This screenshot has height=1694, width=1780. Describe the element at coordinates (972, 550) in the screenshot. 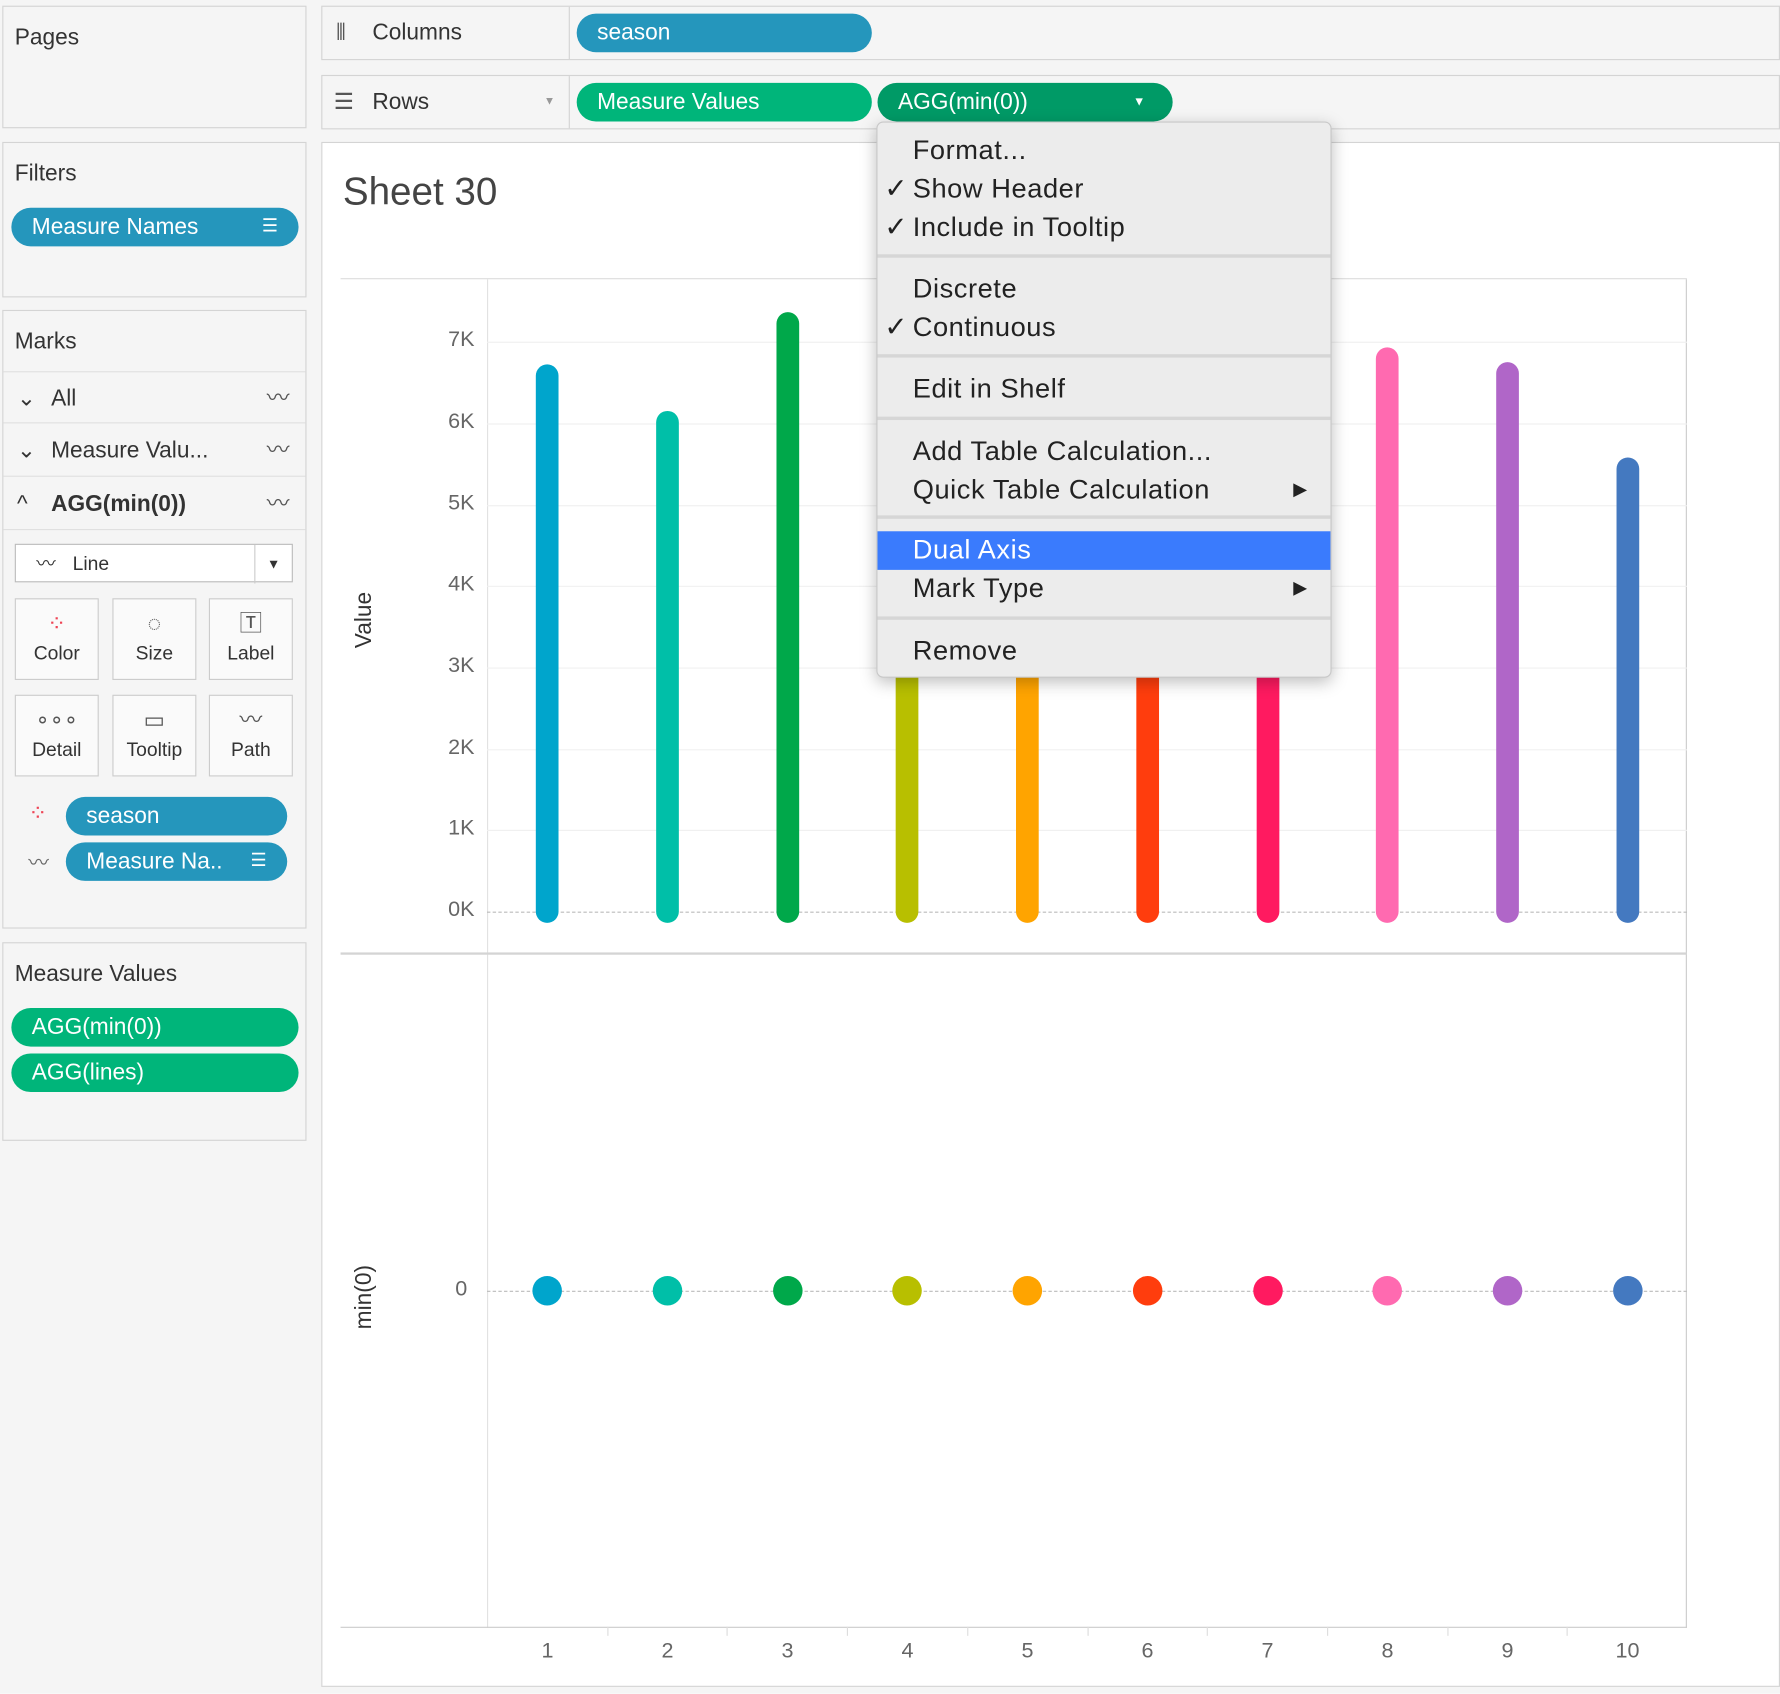

I see `menu-item-label: Dual Axis` at that location.